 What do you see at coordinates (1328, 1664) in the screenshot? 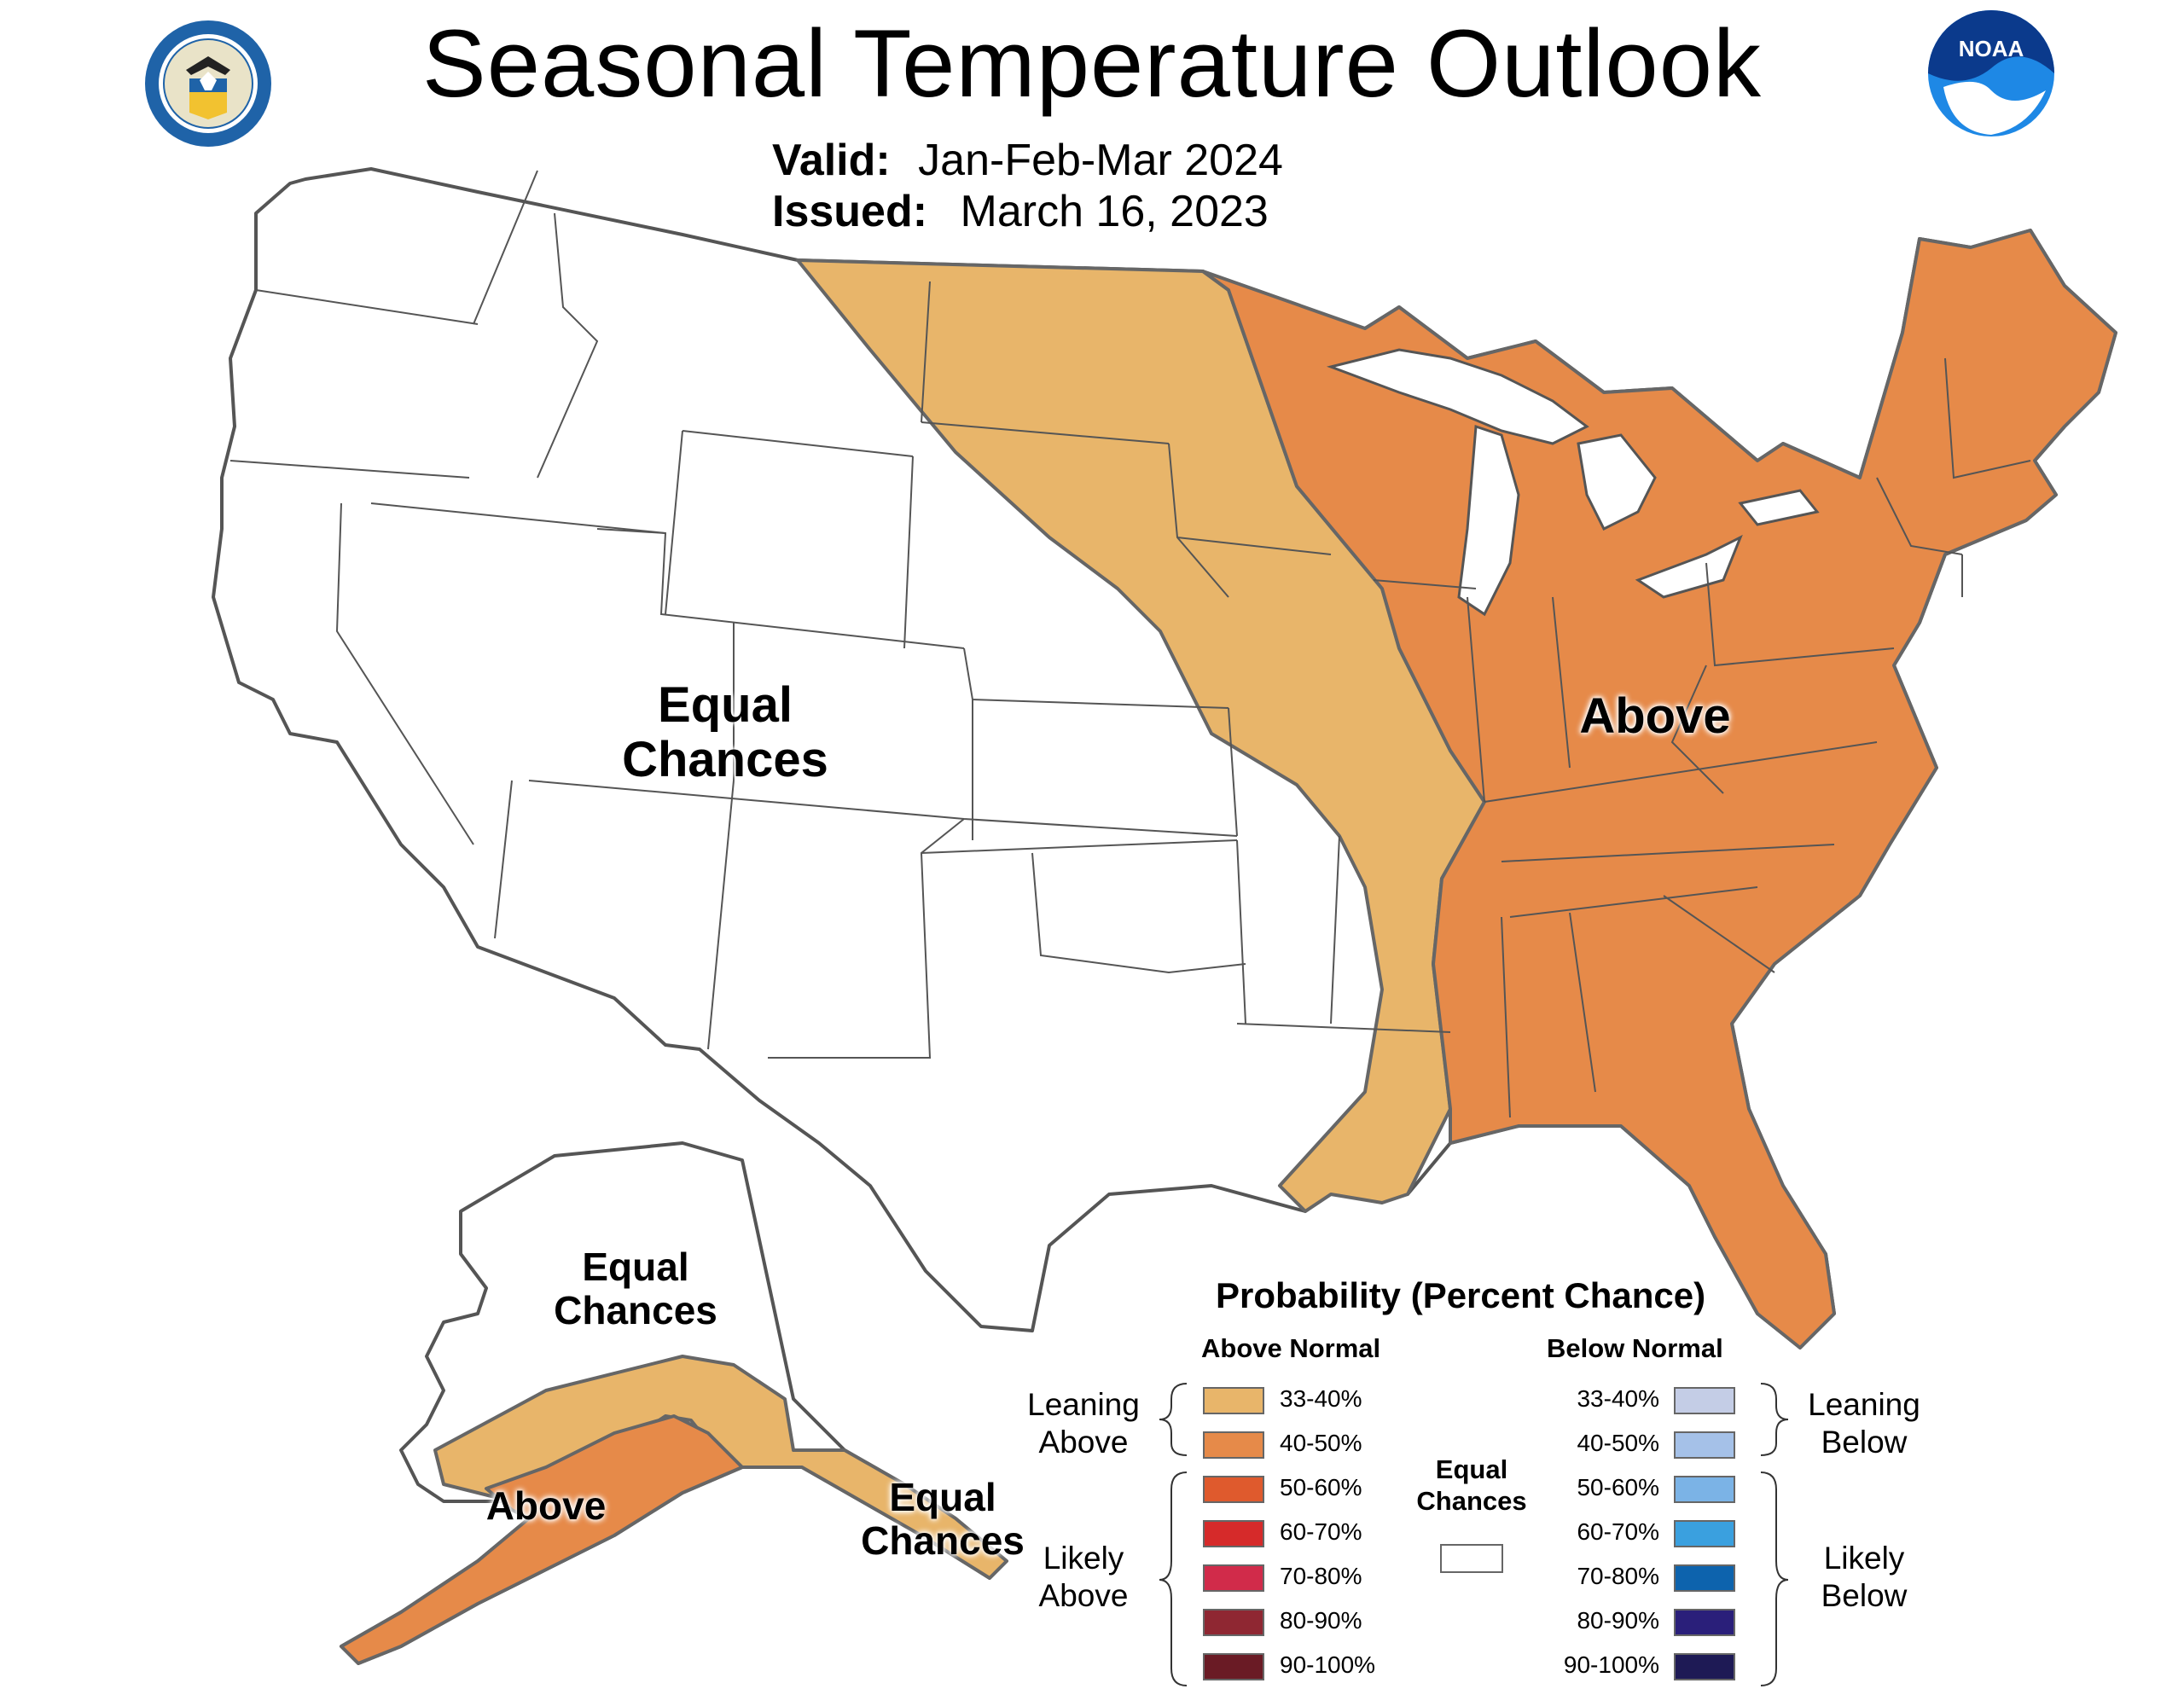
I see `legend-above-range: 90-100%` at bounding box center [1328, 1664].